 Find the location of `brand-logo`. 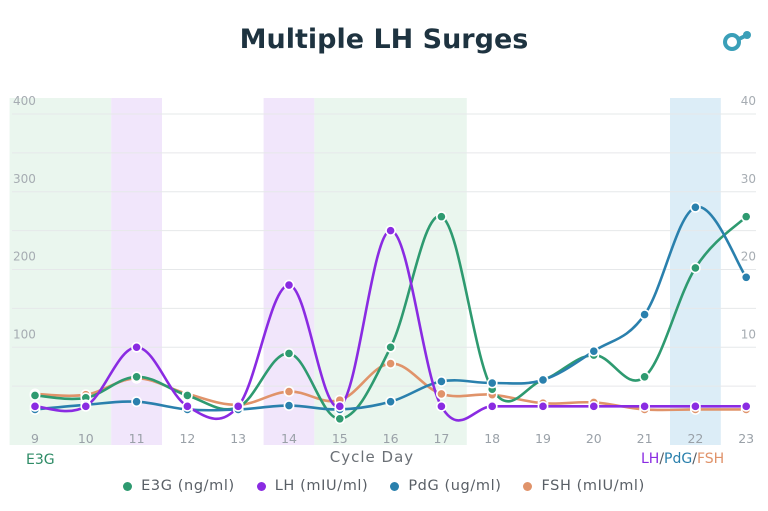

brand-logo is located at coordinates (737, 41).